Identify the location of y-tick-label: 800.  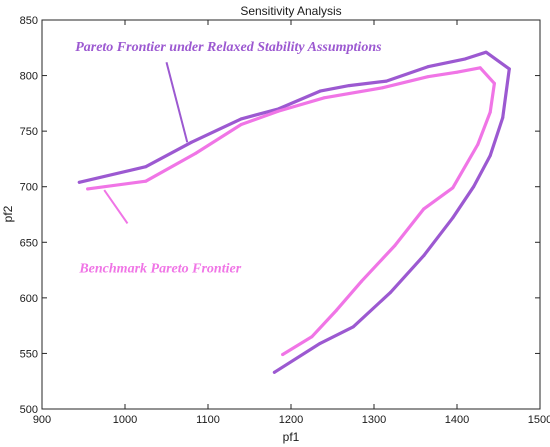
(29, 77).